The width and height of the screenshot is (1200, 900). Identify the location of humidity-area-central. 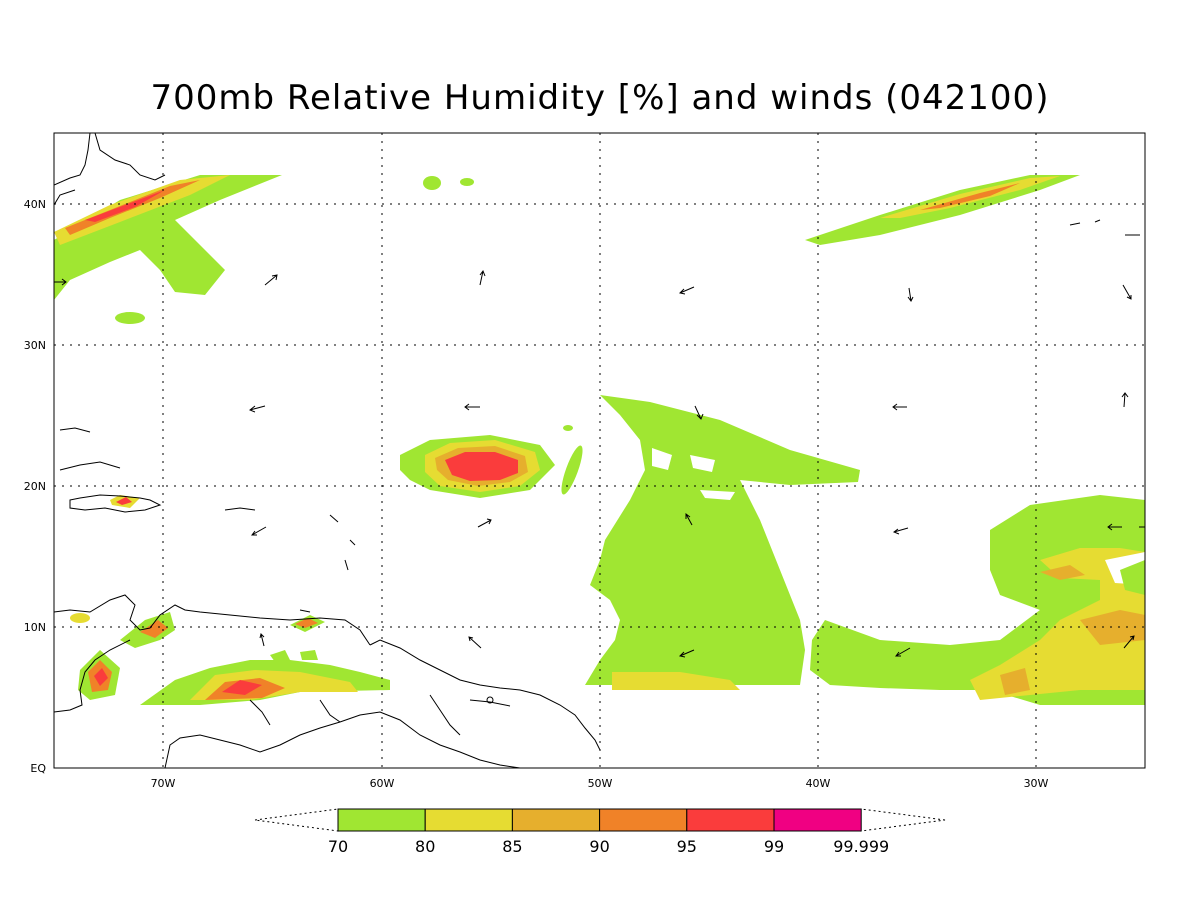
(722, 540).